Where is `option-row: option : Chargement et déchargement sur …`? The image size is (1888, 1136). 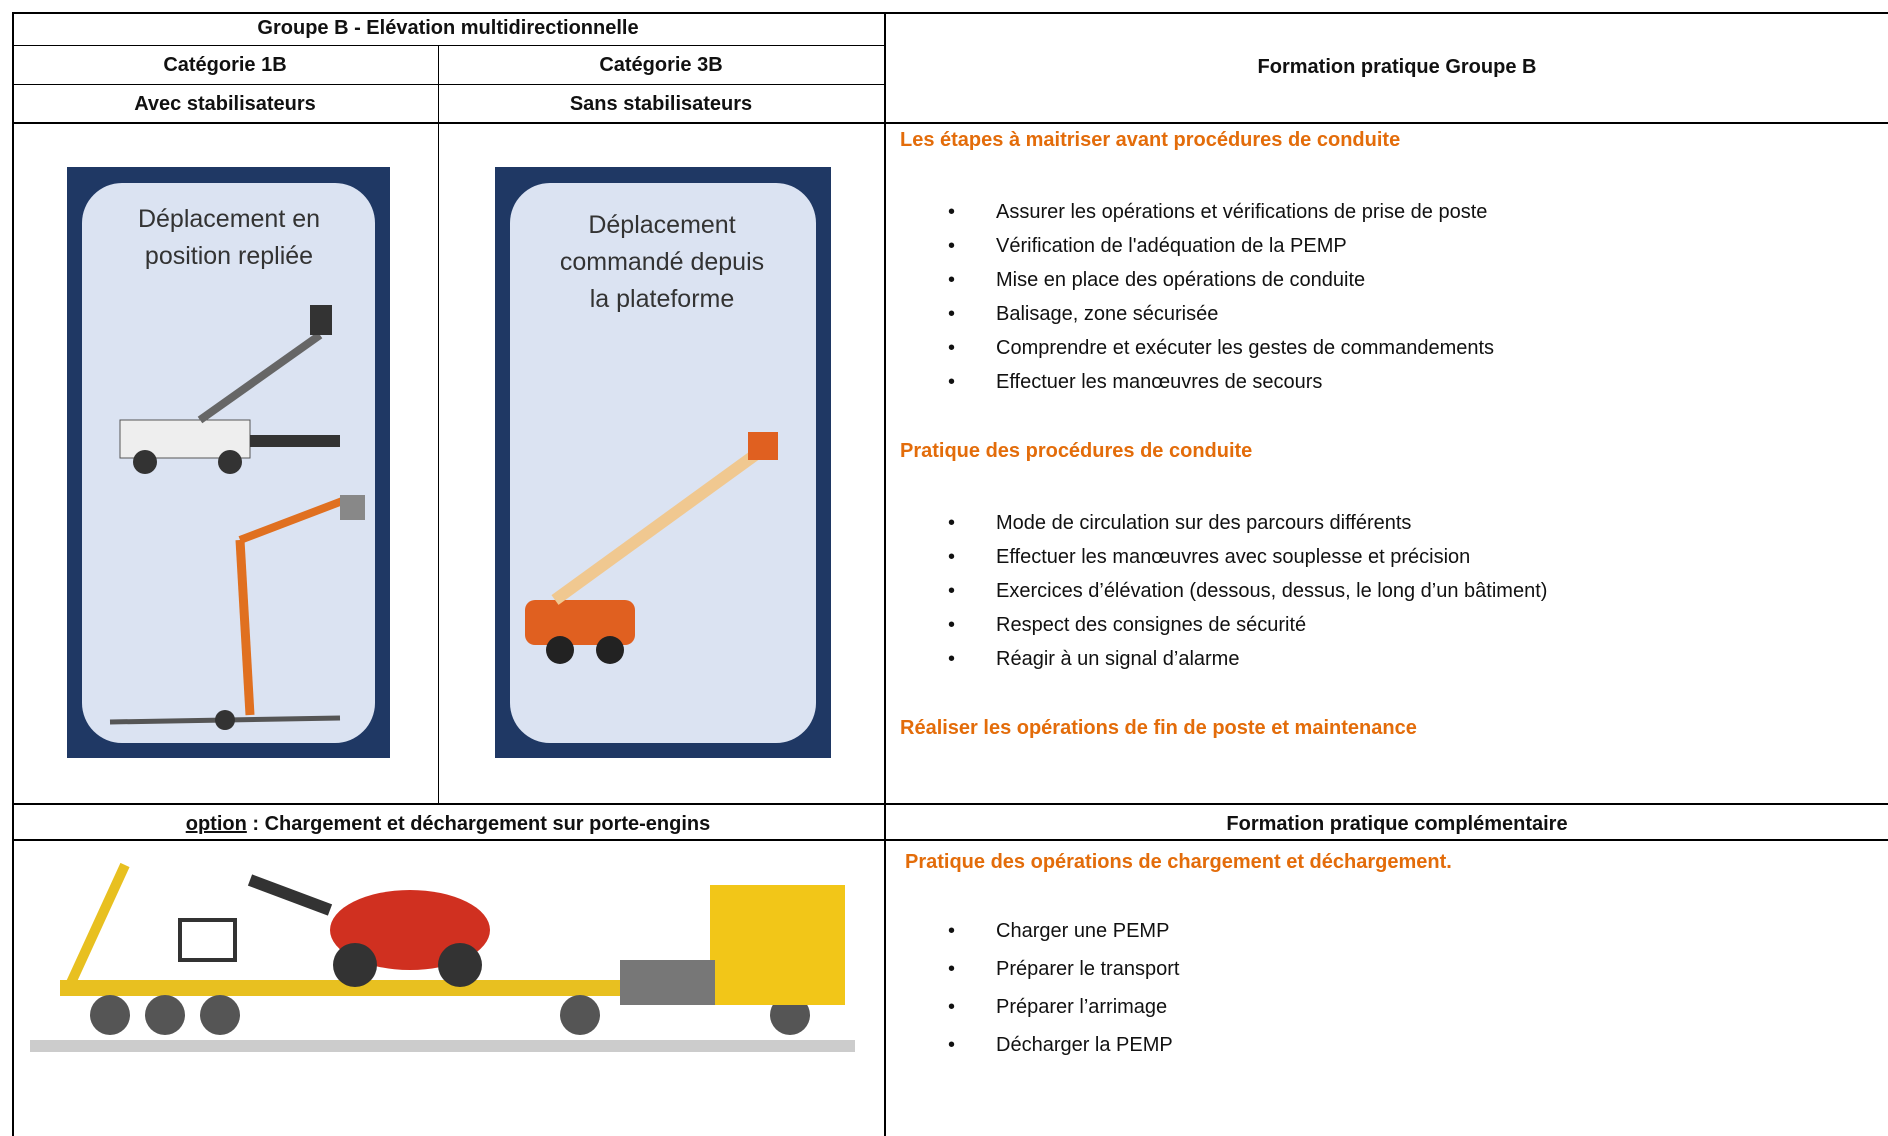
option-row: option : Chargement et déchargement sur … is located at coordinates (448, 824).